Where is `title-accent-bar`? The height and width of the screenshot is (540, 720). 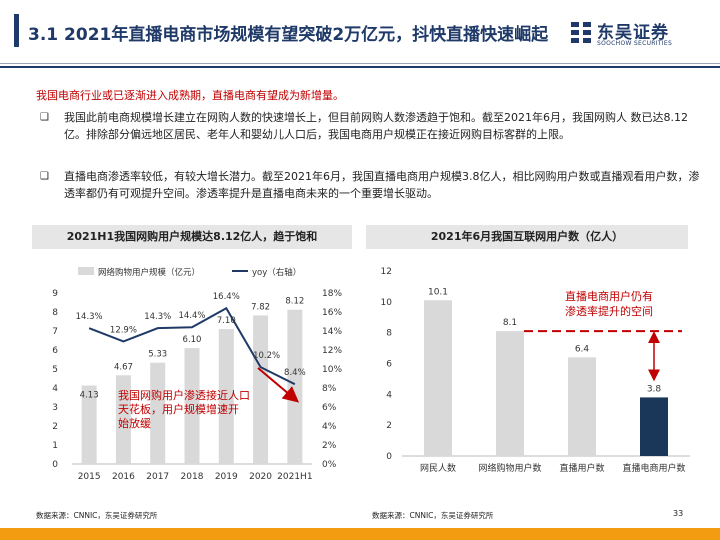 title-accent-bar is located at coordinates (16, 30).